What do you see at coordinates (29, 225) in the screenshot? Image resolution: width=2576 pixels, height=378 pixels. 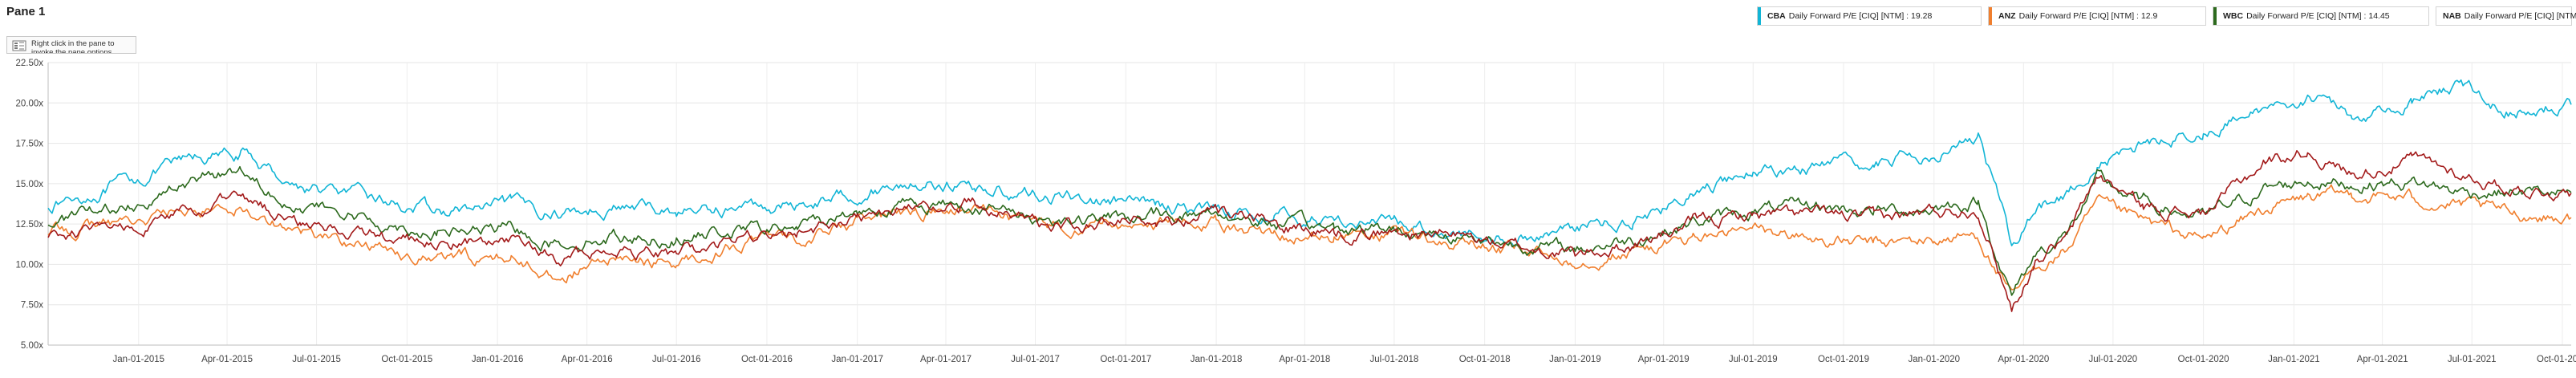 I see `y-tick-label: 12.50x` at bounding box center [29, 225].